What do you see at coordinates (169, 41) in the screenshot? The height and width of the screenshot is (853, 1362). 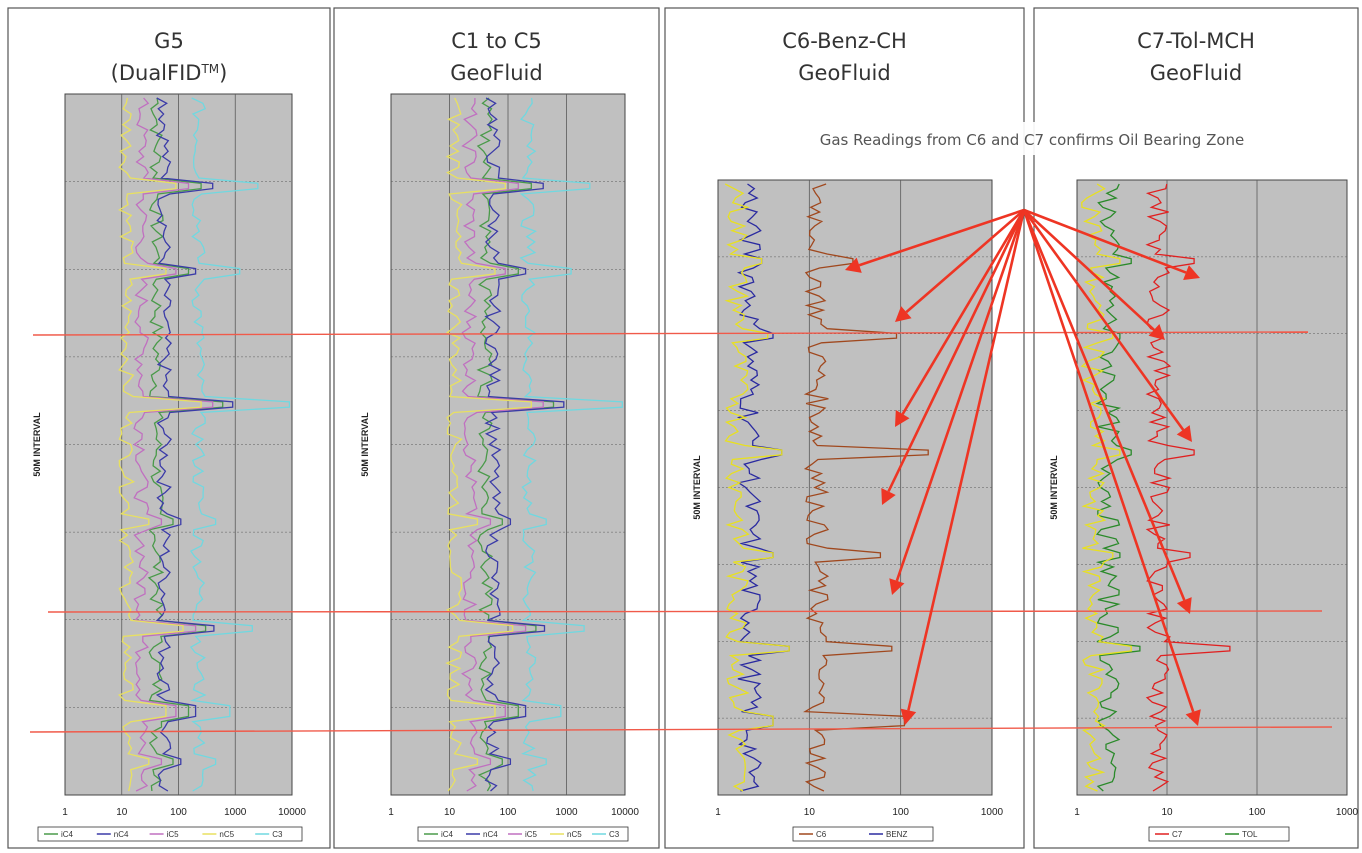 I see `chart-title-line1: G5` at bounding box center [169, 41].